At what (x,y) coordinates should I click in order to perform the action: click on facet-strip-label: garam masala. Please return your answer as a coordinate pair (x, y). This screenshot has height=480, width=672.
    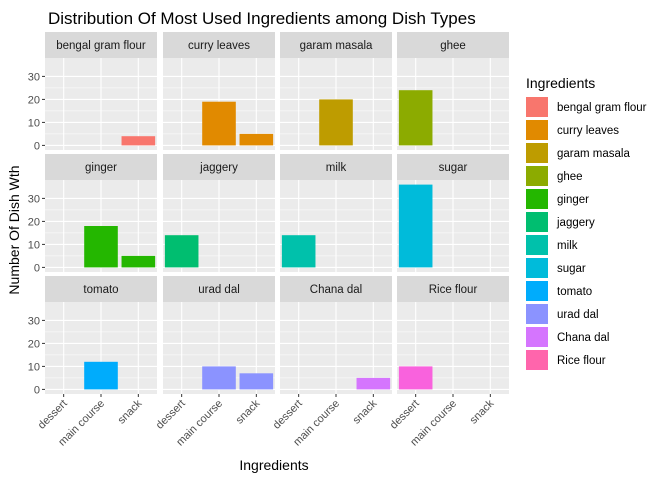
    Looking at the image, I should click on (336, 46).